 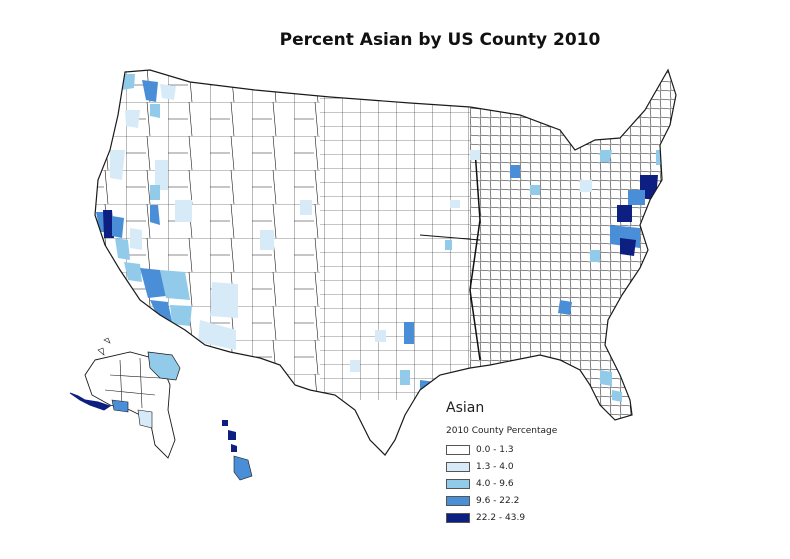 What do you see at coordinates (495, 449) in the screenshot?
I see `legend-label: 0.0 - 1.3` at bounding box center [495, 449].